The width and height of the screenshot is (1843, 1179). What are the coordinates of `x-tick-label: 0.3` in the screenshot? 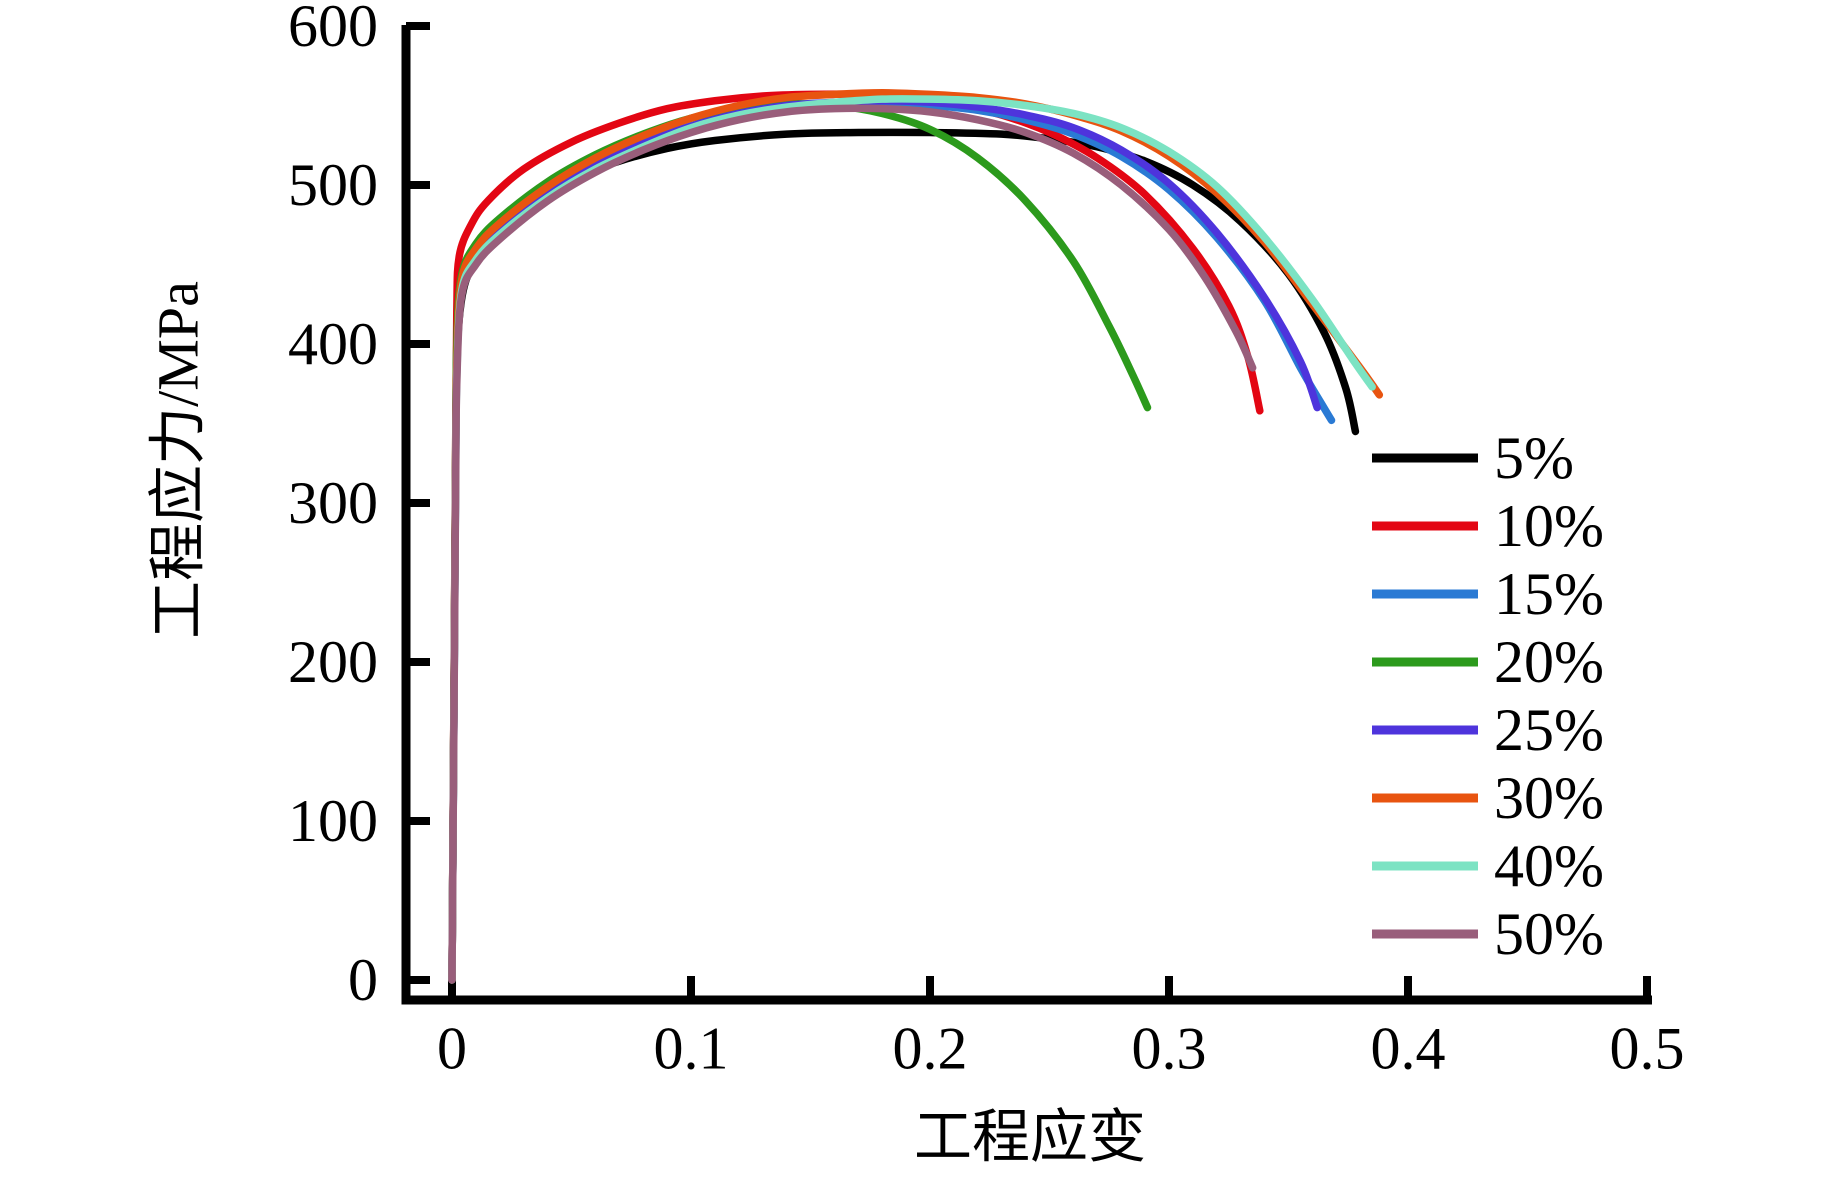 It's located at (1169, 1048).